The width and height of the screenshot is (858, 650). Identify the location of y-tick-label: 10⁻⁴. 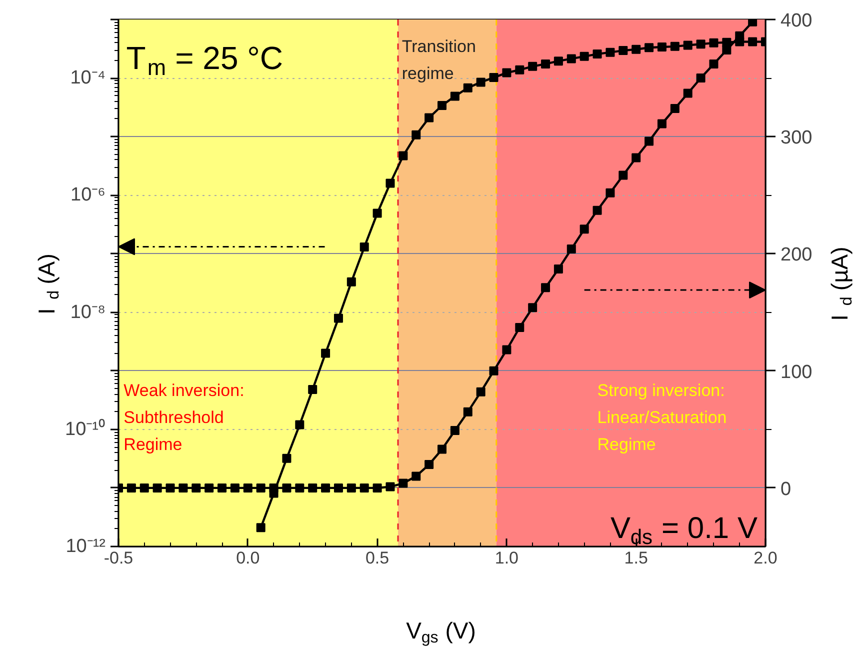
(88, 78).